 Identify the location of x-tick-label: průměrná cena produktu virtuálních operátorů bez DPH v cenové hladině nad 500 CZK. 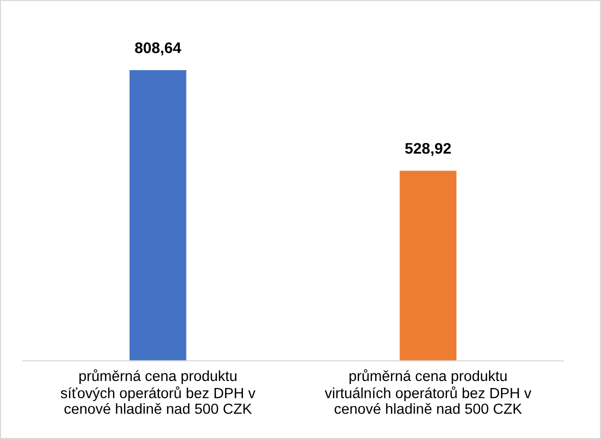
(428, 391).